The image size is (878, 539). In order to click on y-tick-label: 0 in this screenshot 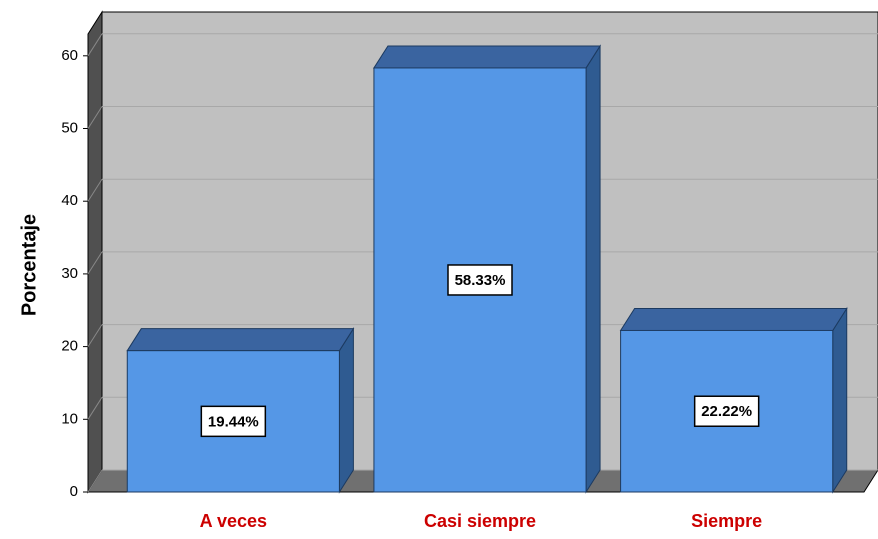, I will do `click(74, 491)`.